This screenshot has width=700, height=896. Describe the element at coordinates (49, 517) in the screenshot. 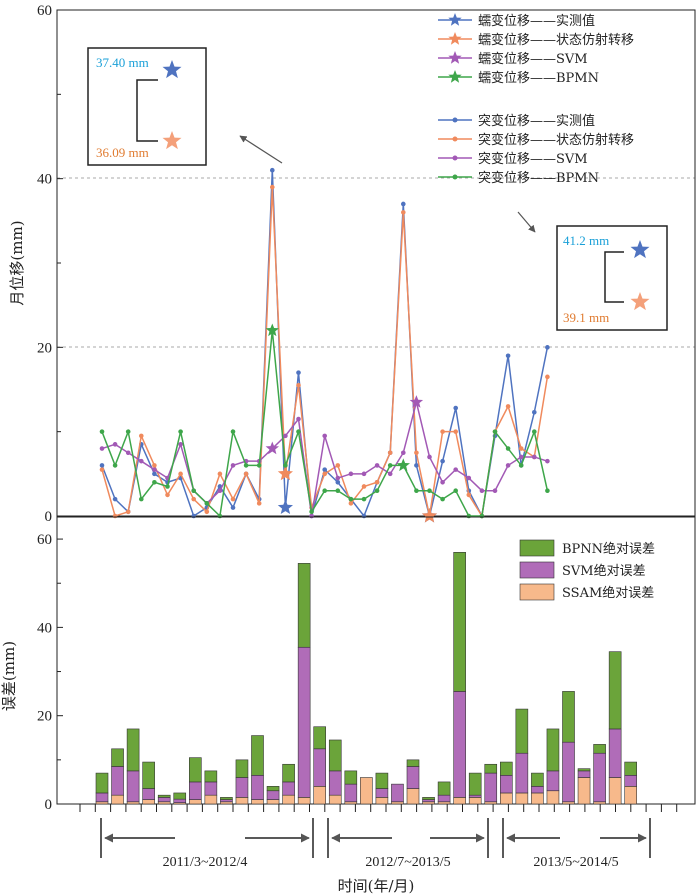

I see `top-y-tick-label: 0` at that location.